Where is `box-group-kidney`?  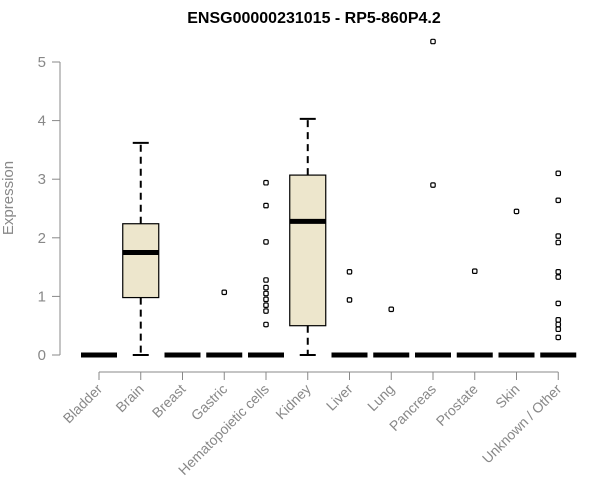 box-group-kidney is located at coordinates (308, 236).